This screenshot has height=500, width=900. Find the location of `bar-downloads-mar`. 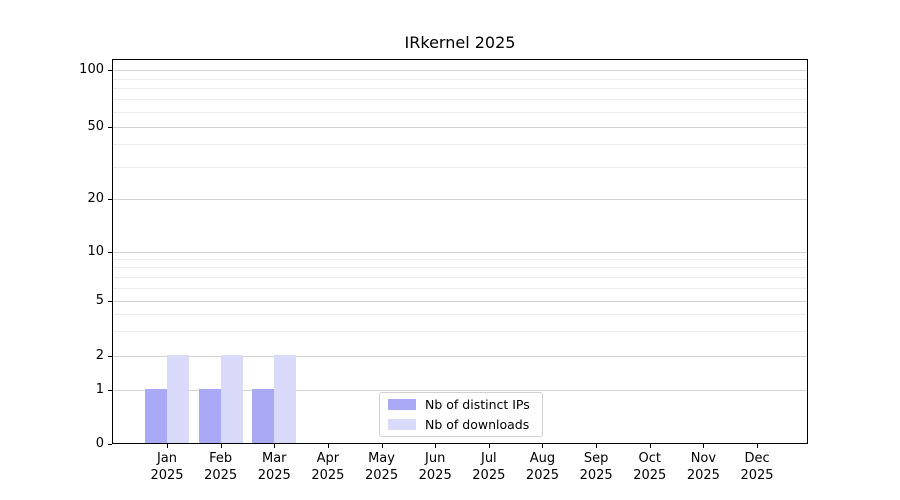

bar-downloads-mar is located at coordinates (285, 399).